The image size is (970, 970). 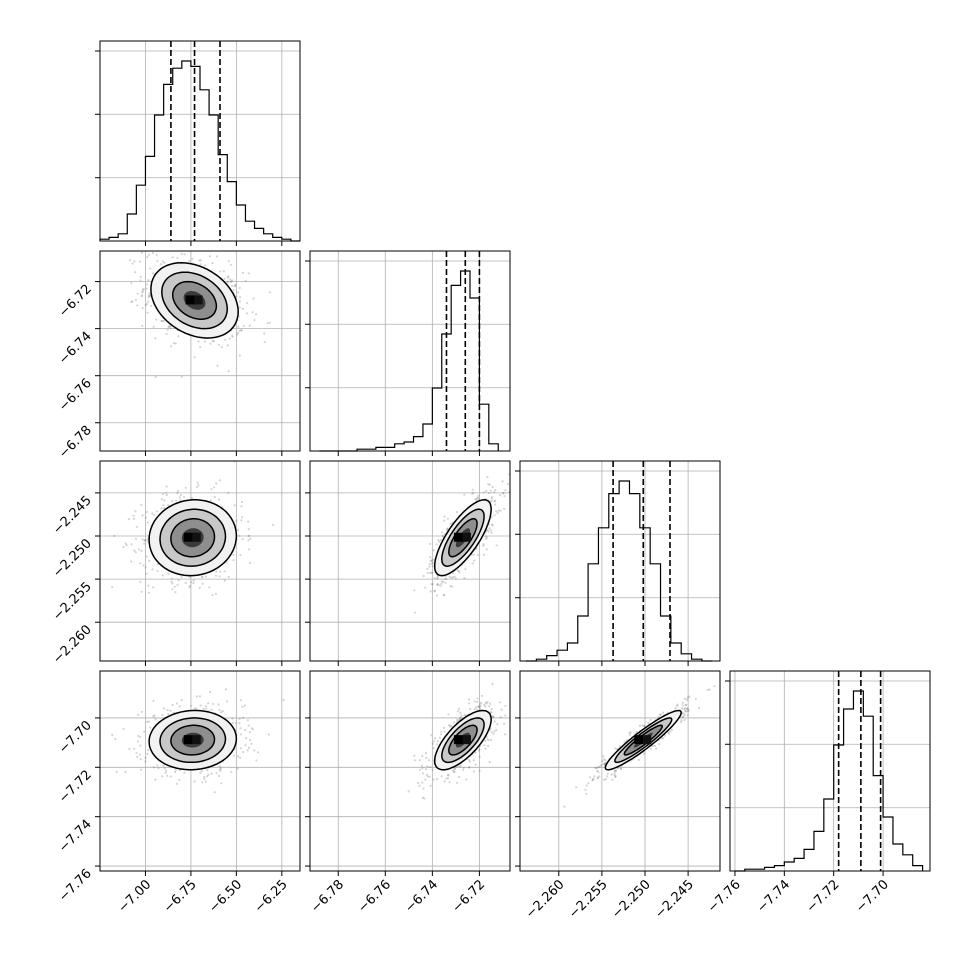 What do you see at coordinates (178, 356) in the screenshot?
I see `joint-density-panel: −6.72 −6.74 −6.76 −6.78` at bounding box center [178, 356].